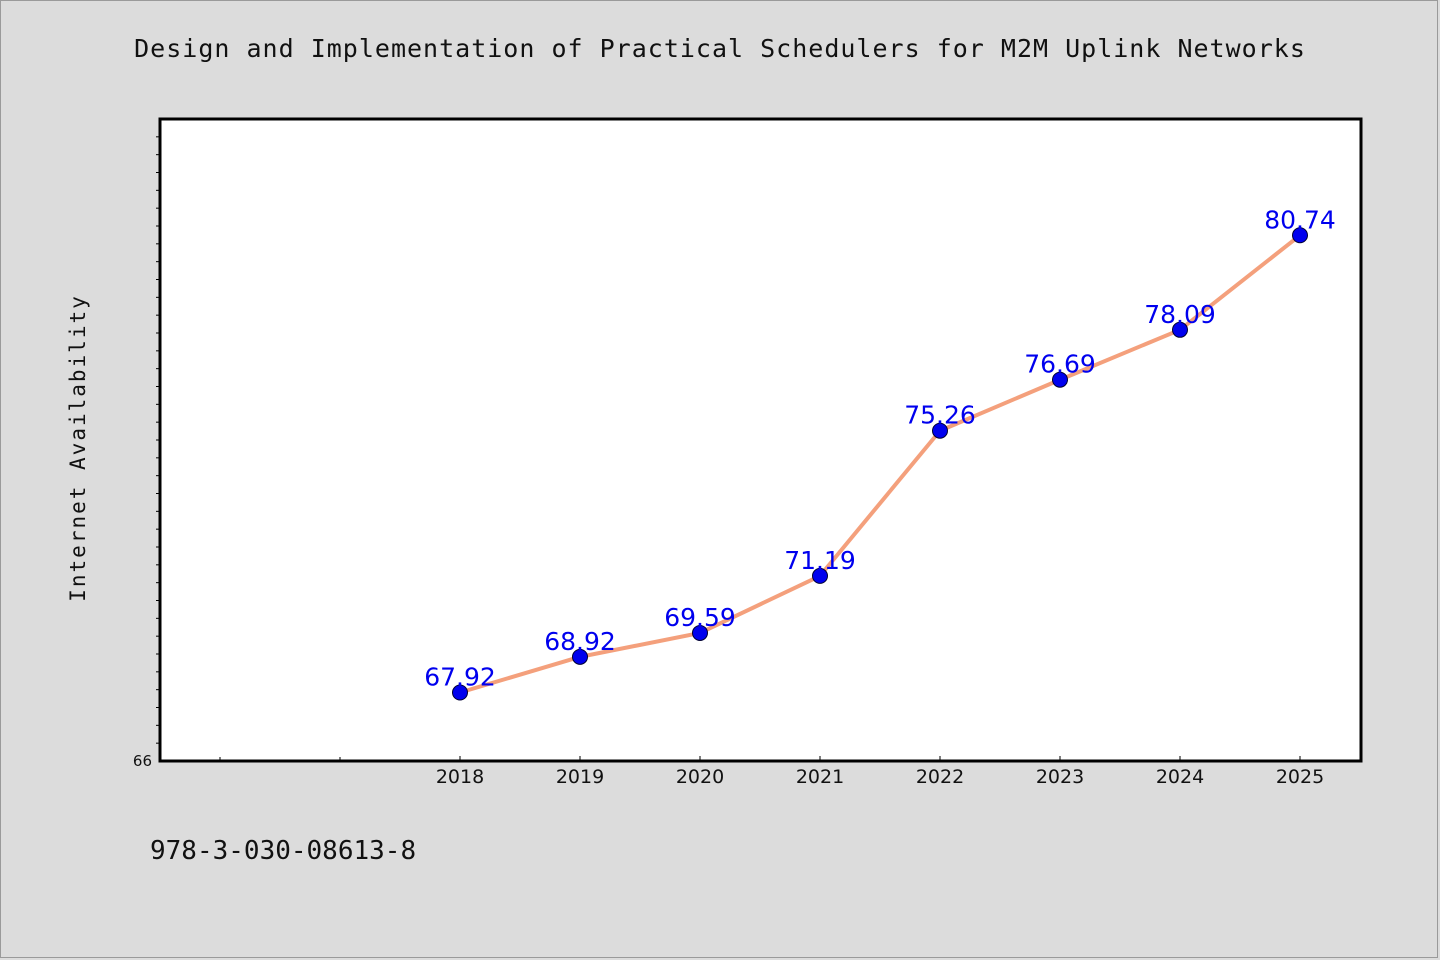 Image resolution: width=1440 pixels, height=960 pixels. I want to click on data-label: 78.09, so click(1180, 314).